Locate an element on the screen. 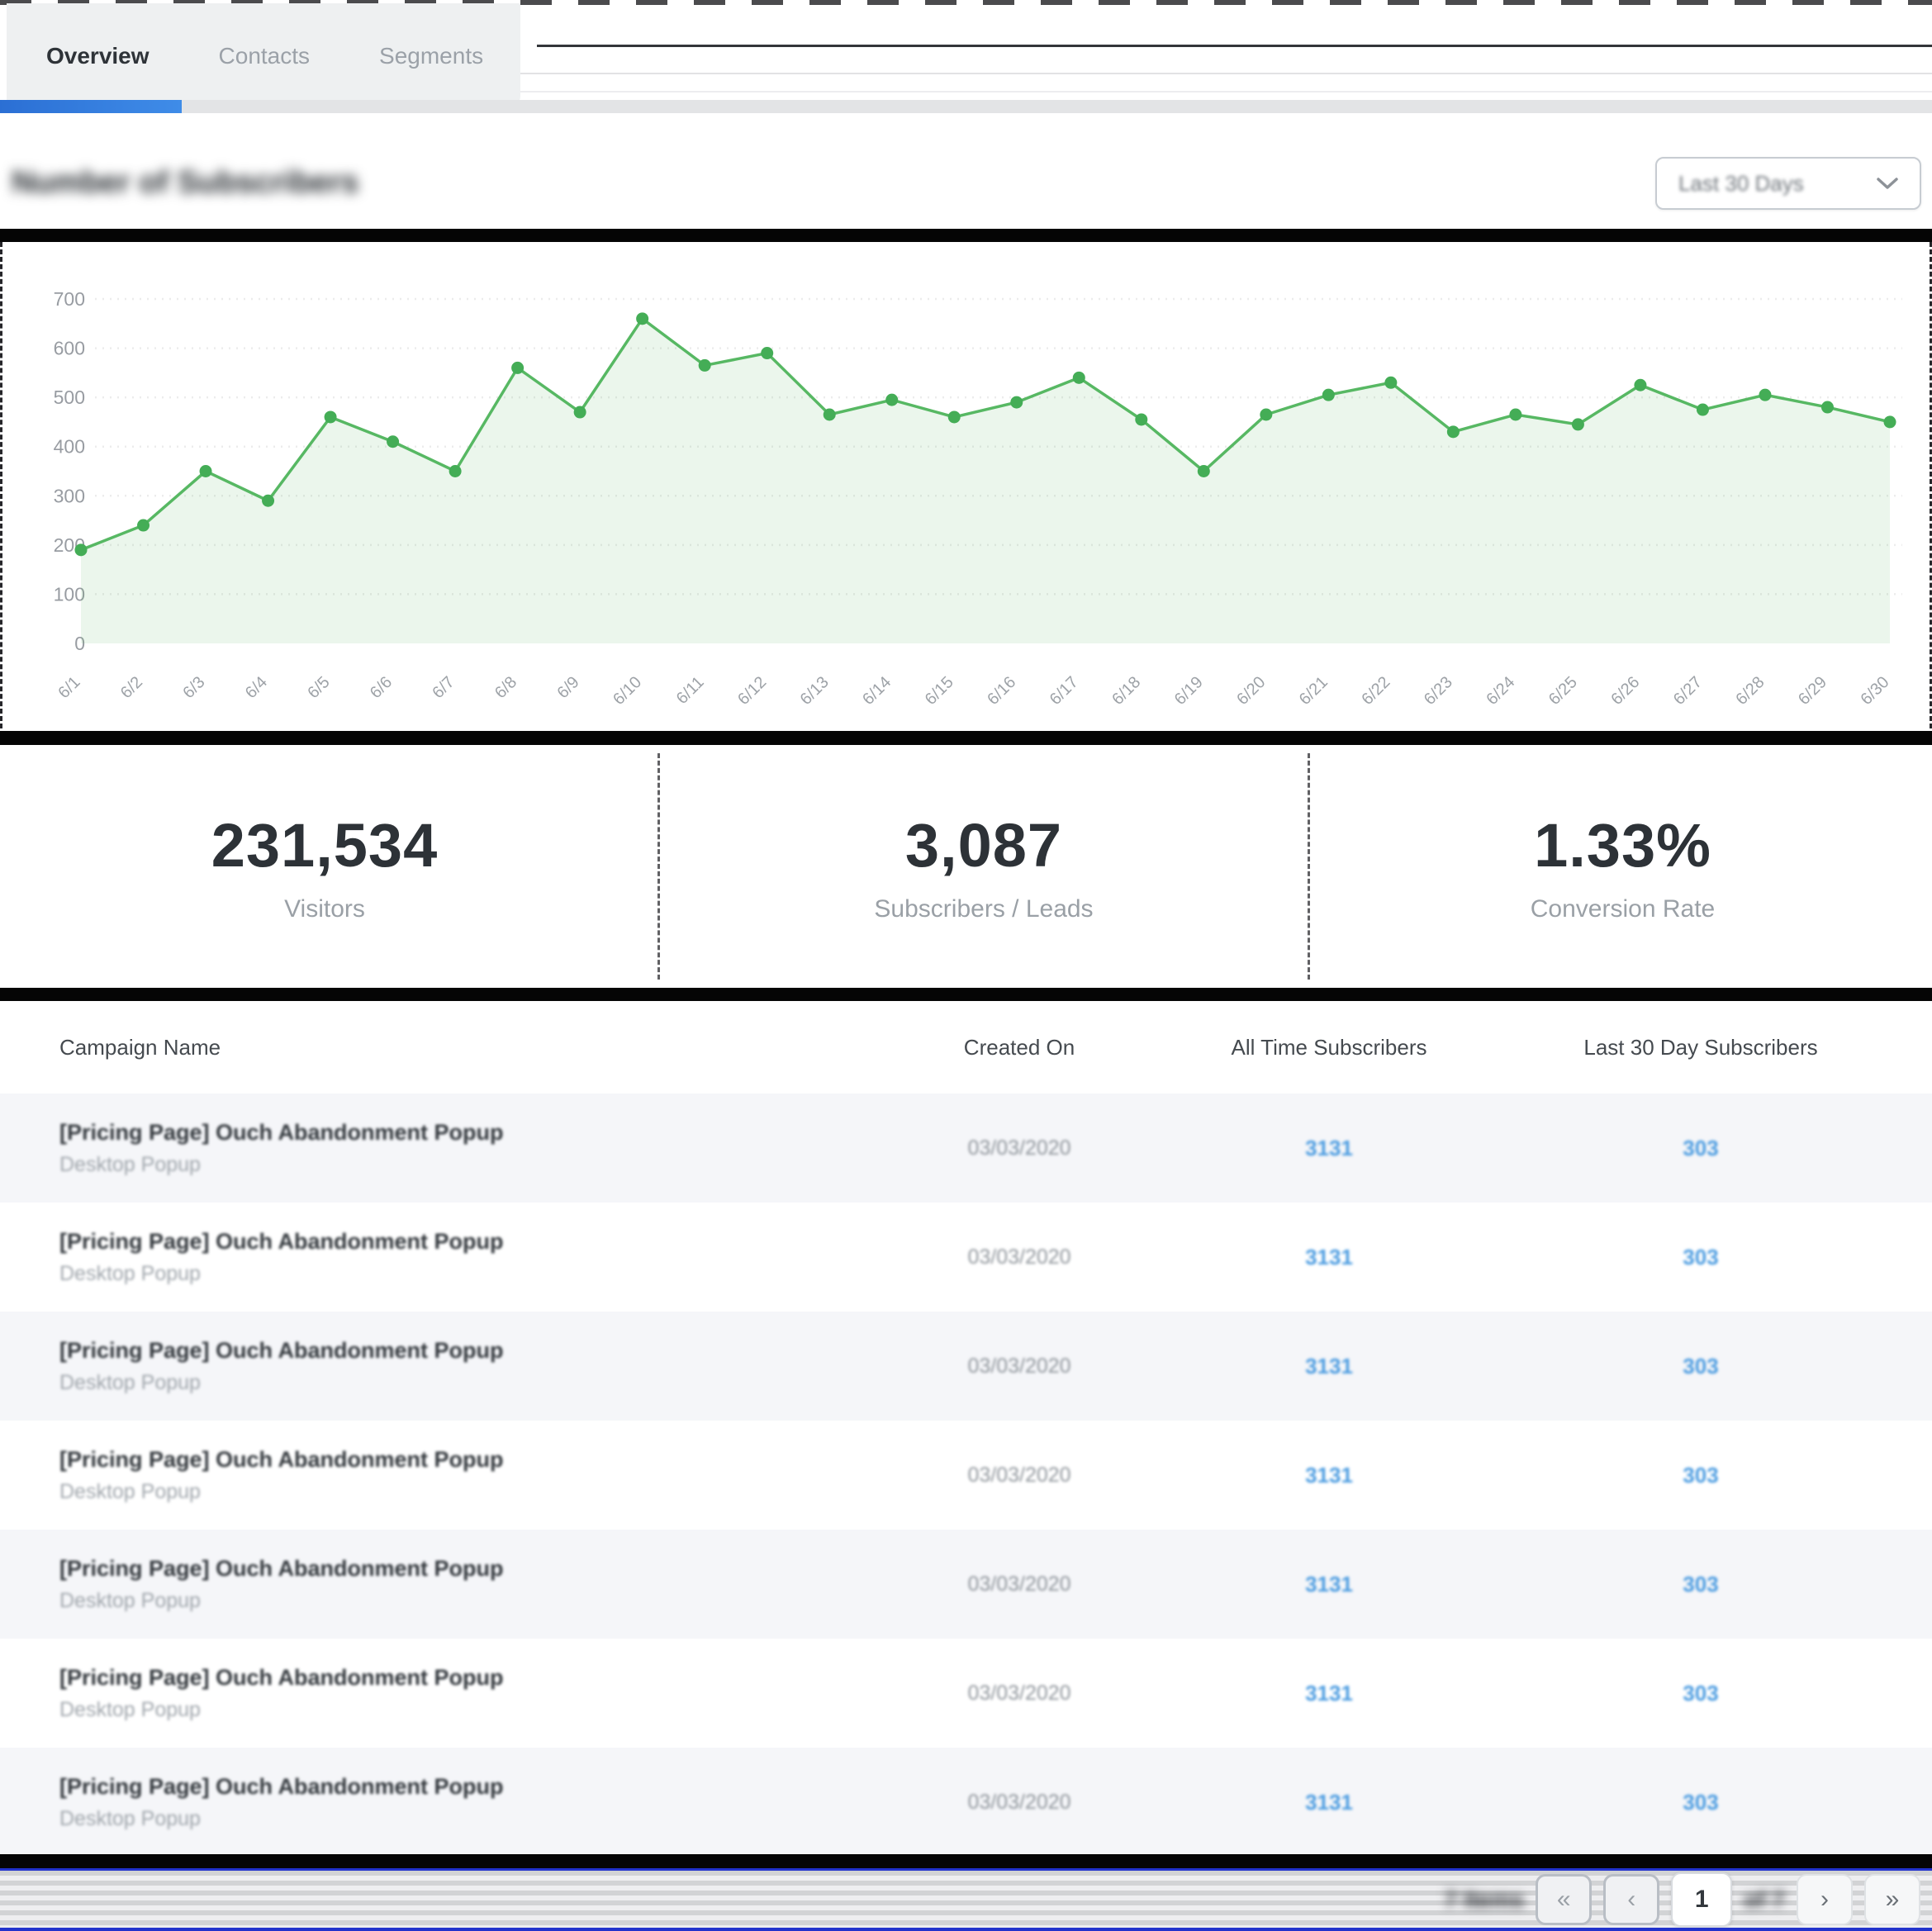 The width and height of the screenshot is (1932, 1931). svg-text: 100 is located at coordinates (69, 594).